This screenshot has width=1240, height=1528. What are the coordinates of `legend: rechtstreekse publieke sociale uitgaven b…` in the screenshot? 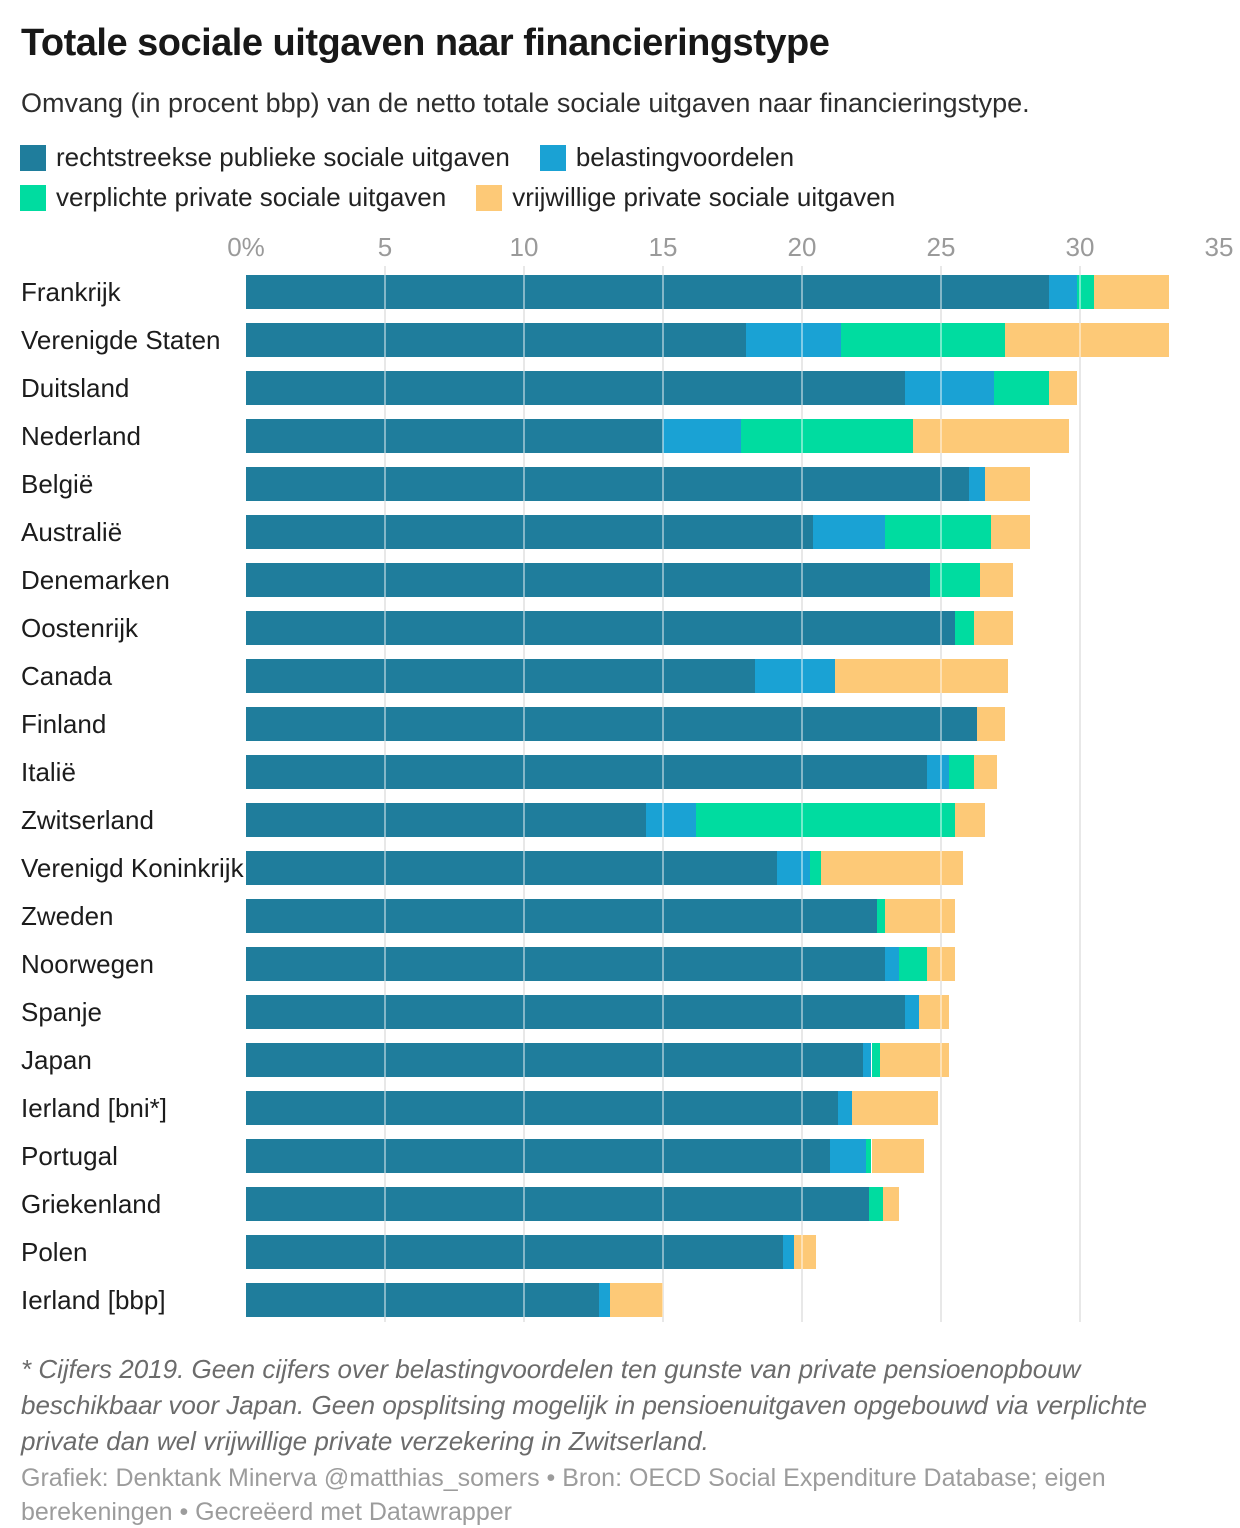 It's located at (615, 177).